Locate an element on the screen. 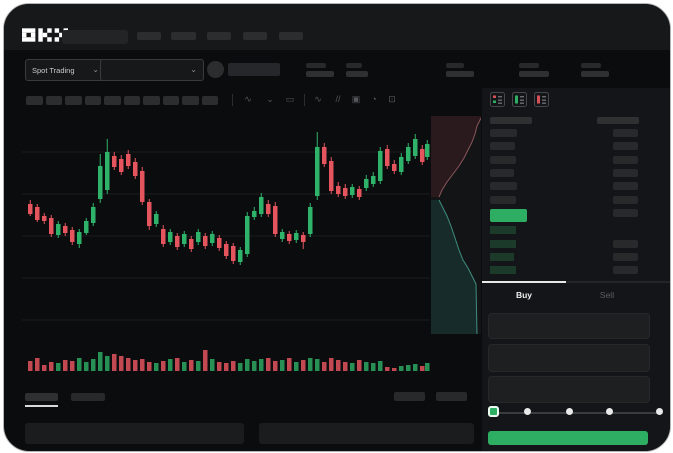 This screenshot has width=673, height=453. total-input is located at coordinates (569, 389).